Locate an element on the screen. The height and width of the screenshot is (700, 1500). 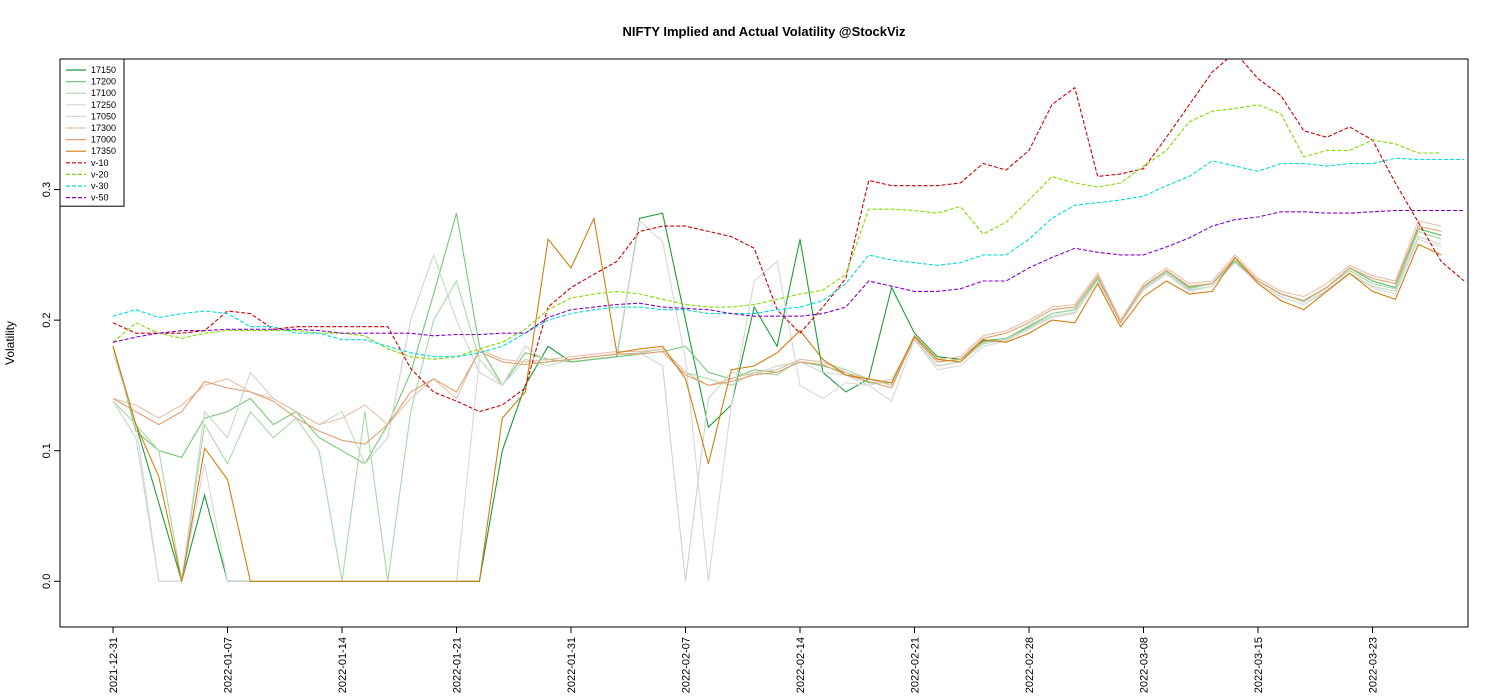
x-tick-label: 2022-02-21 is located at coordinates (916, 665).